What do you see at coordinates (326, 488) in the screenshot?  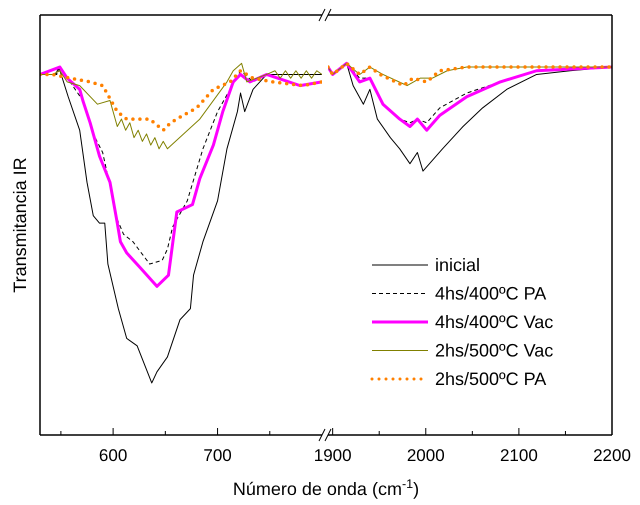 I see `x-axis-title: Número de onda (cm$^{-1}$)` at bounding box center [326, 488].